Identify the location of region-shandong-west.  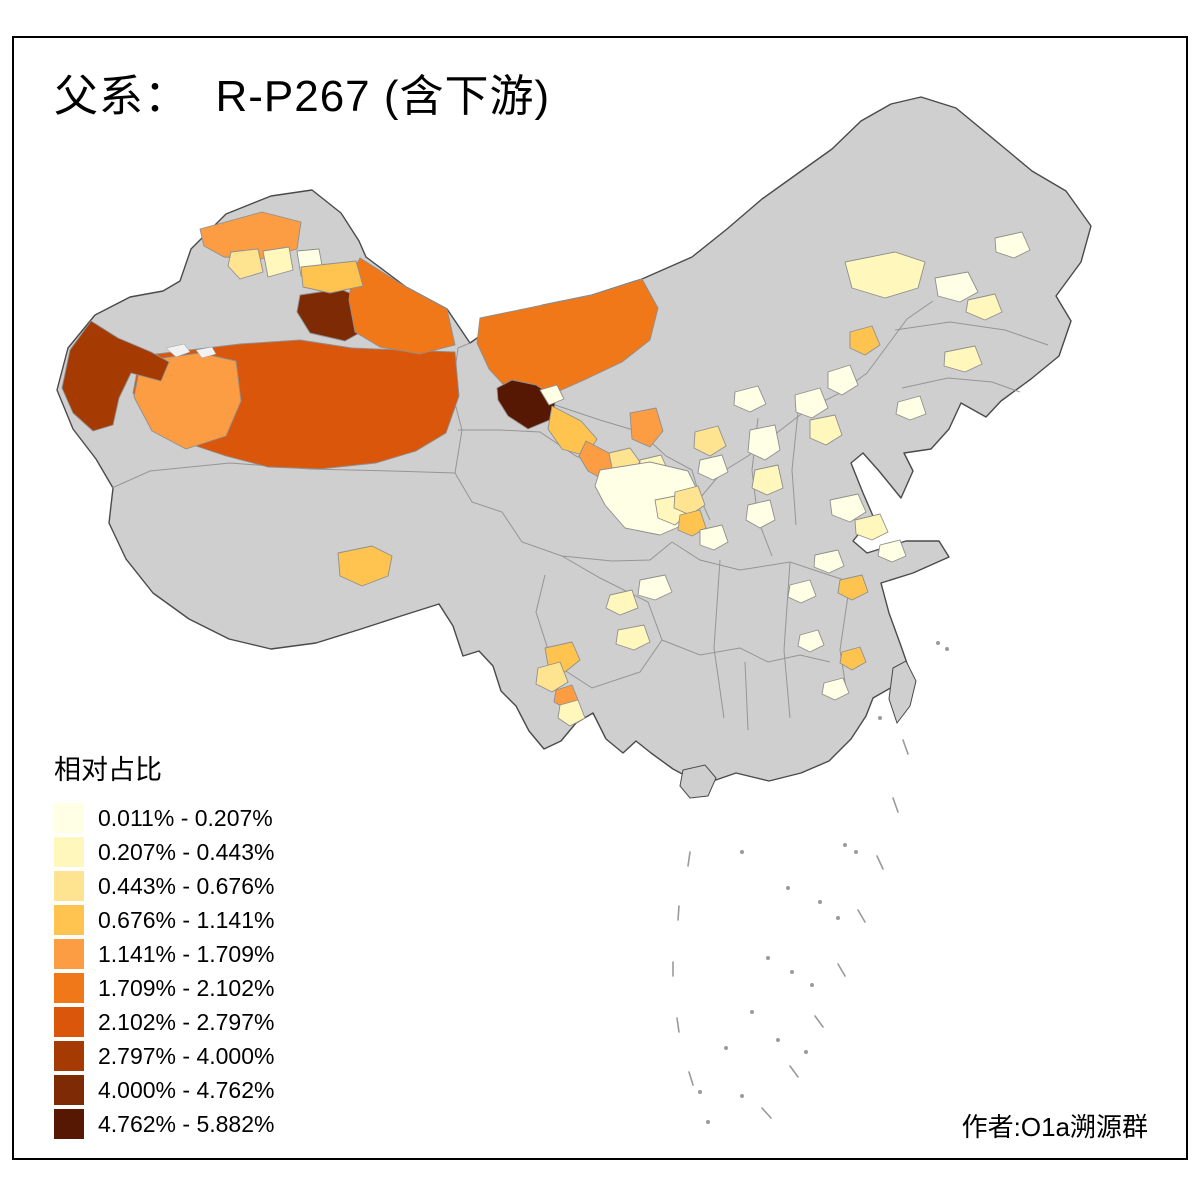
(848, 508).